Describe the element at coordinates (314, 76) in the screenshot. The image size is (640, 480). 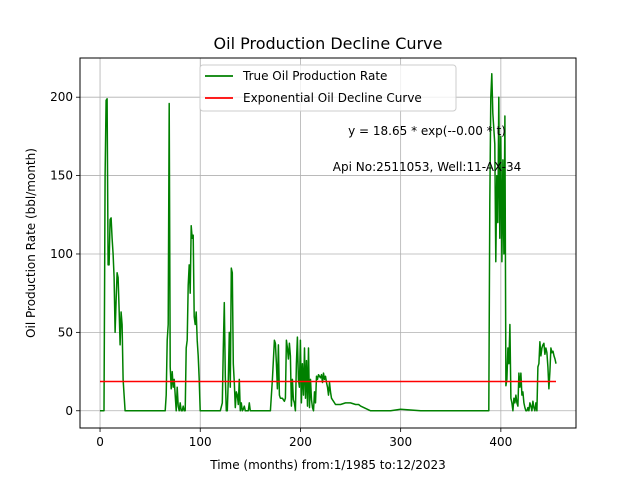
I see `legend-label-true-rate: True Oil Production Rate` at that location.